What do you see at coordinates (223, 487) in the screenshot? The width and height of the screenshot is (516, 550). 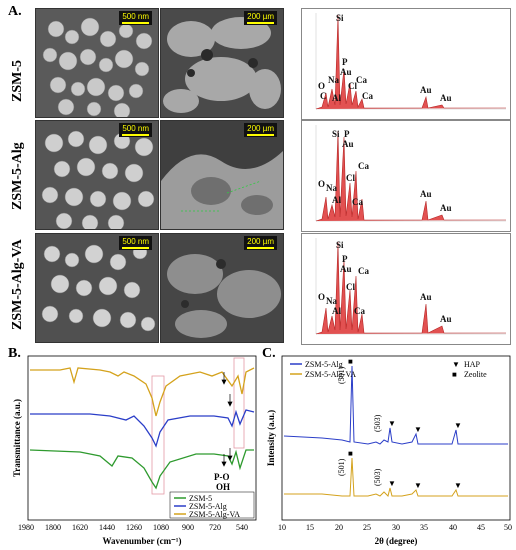 I see `ftir-annotation-oh: OH` at bounding box center [223, 487].